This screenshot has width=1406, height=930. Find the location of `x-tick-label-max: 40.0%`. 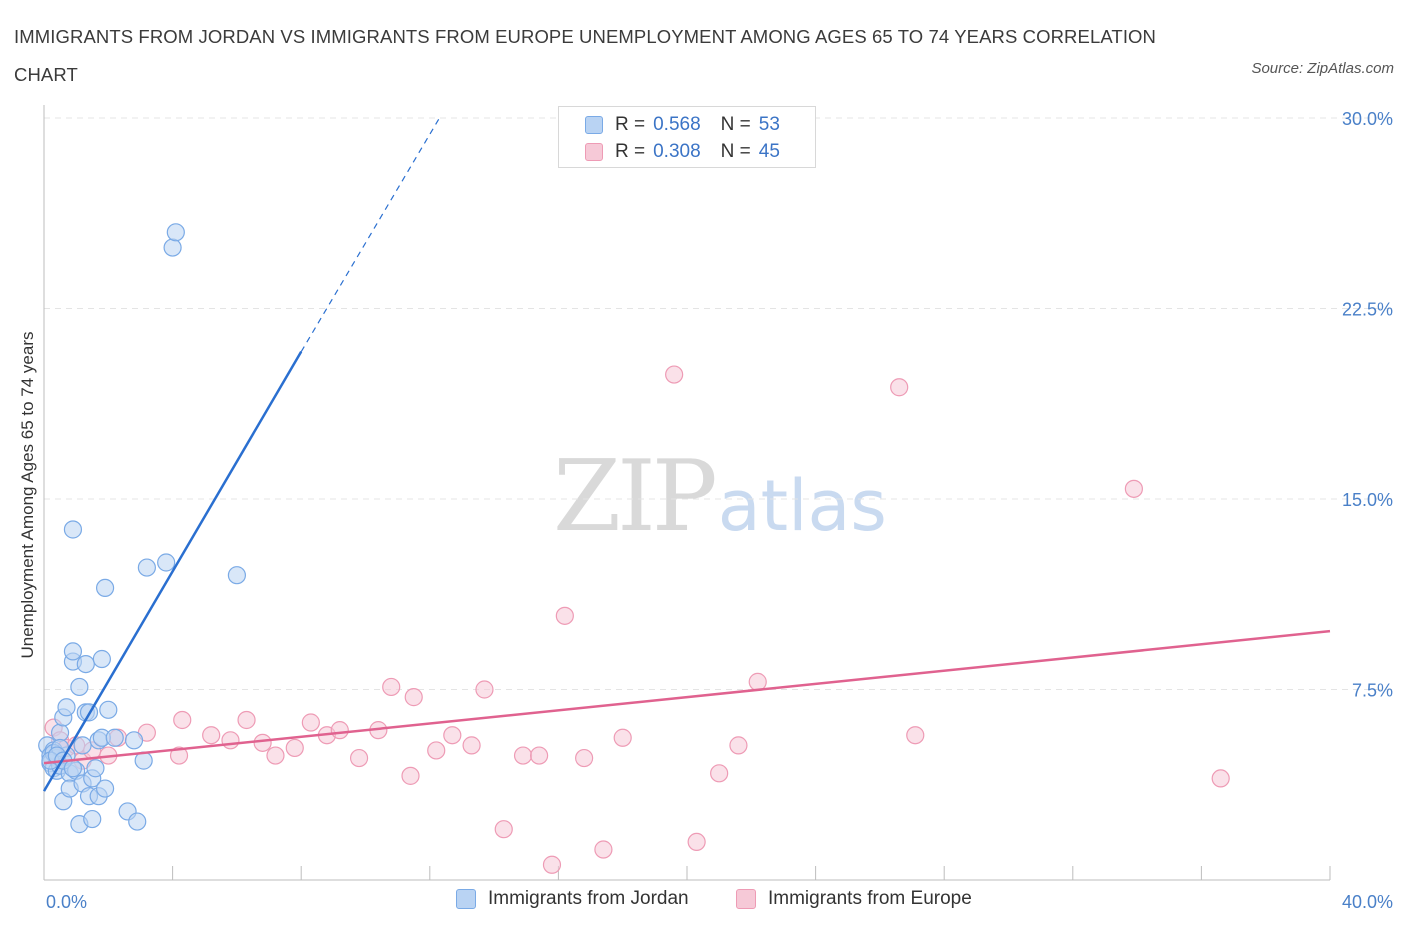

x-tick-label-max: 40.0% is located at coordinates (1367, 902).